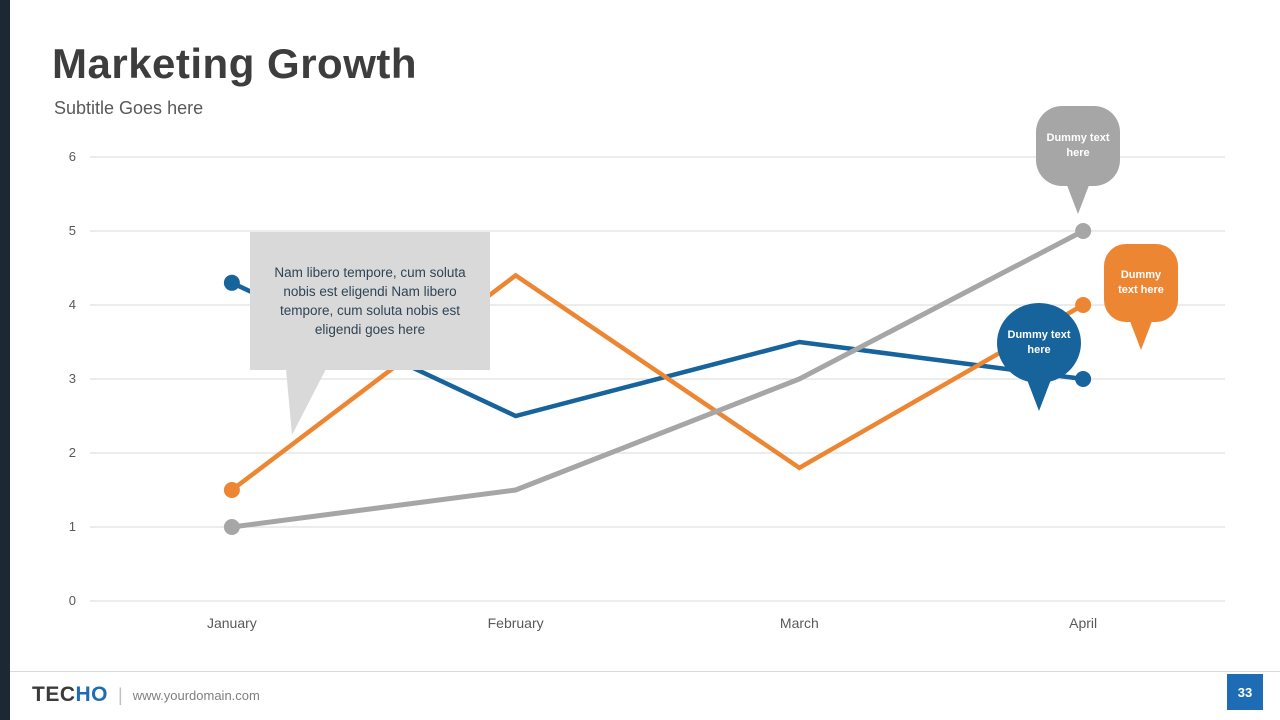 Image resolution: width=1280 pixels, height=720 pixels. What do you see at coordinates (196, 695) in the screenshot?
I see `site-url: www.yourdomain.com` at bounding box center [196, 695].